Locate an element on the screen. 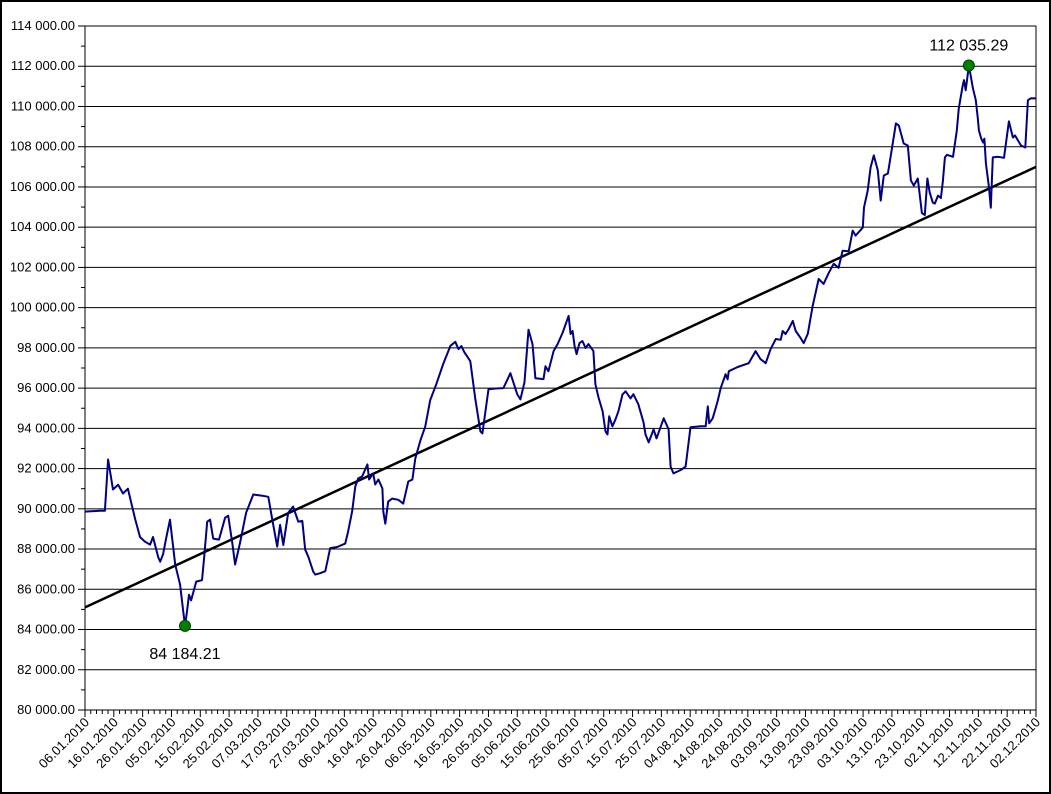  y-axis-label: 108 000.00 is located at coordinates (42, 146).